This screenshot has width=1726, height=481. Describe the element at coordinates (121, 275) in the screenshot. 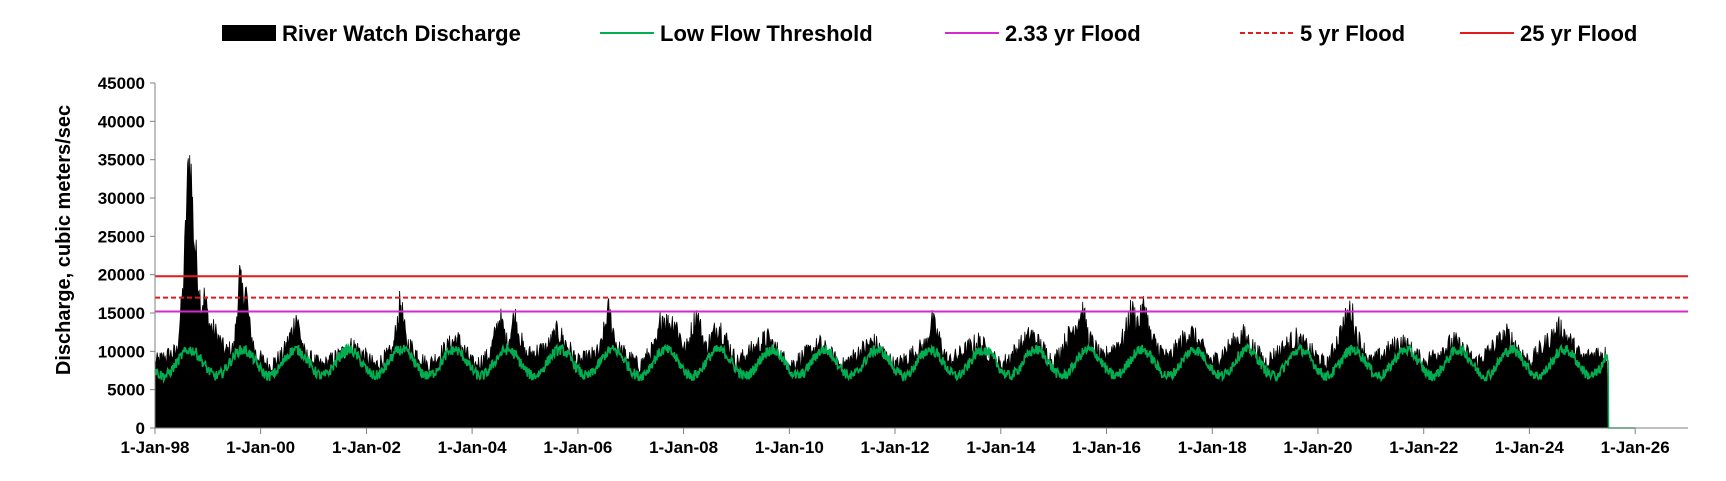

I see `y-tick-label: 20000` at that location.